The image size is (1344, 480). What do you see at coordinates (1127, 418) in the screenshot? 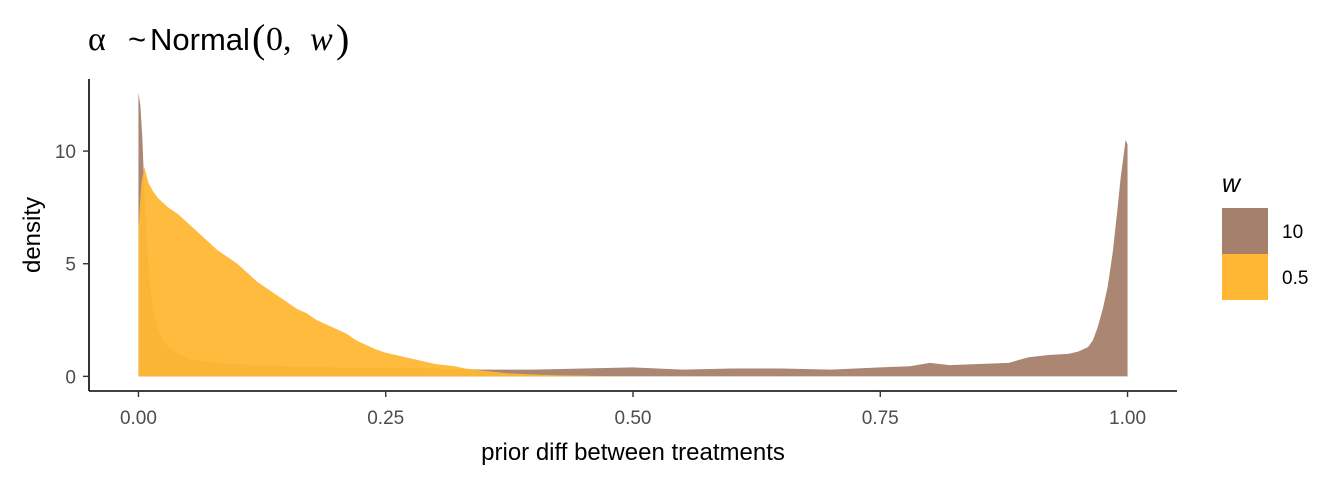
I see `x-tick-label: 1.00` at bounding box center [1127, 418].